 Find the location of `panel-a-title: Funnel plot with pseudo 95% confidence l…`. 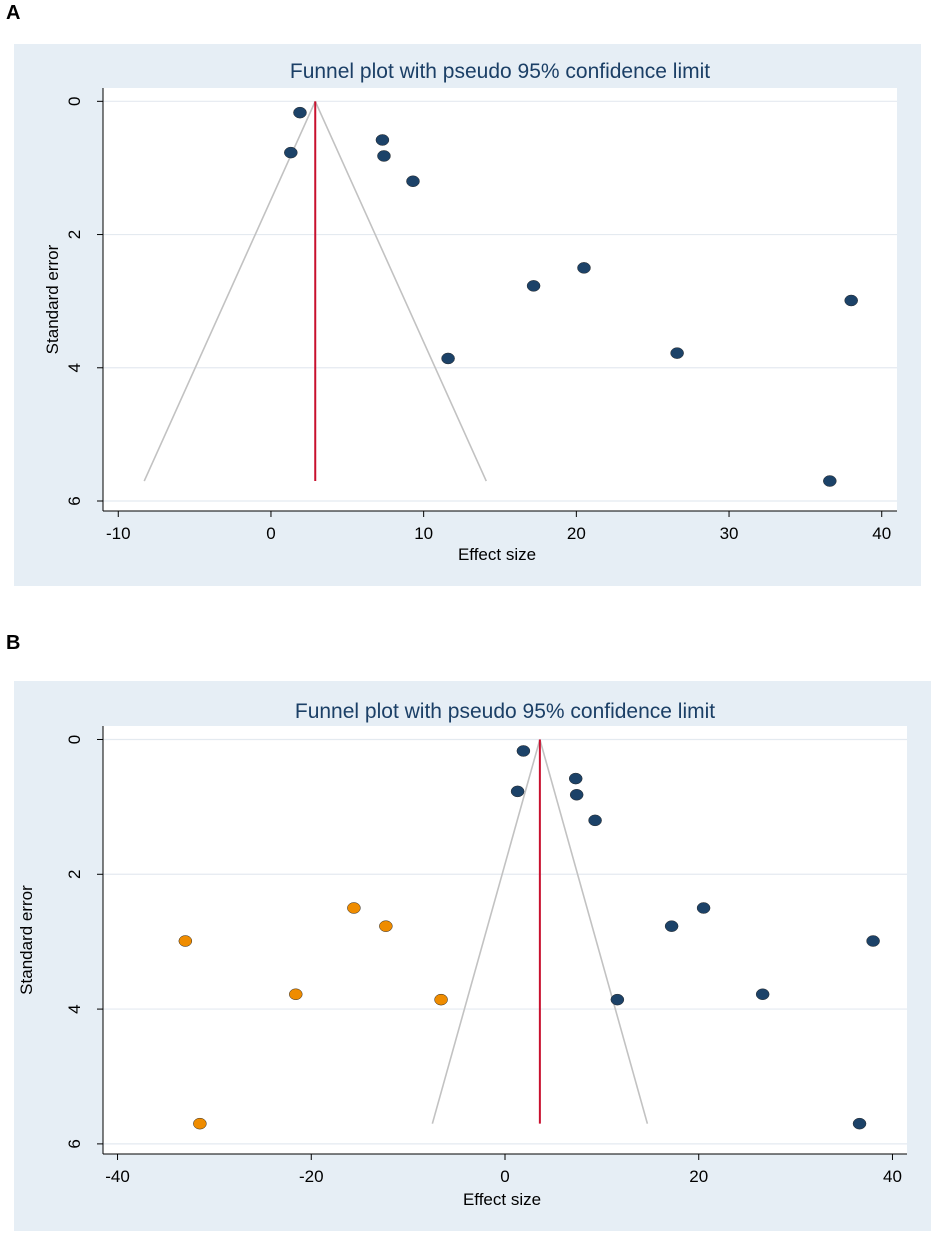

panel-a-title: Funnel plot with pseudo 95% confidence l… is located at coordinates (500, 71).